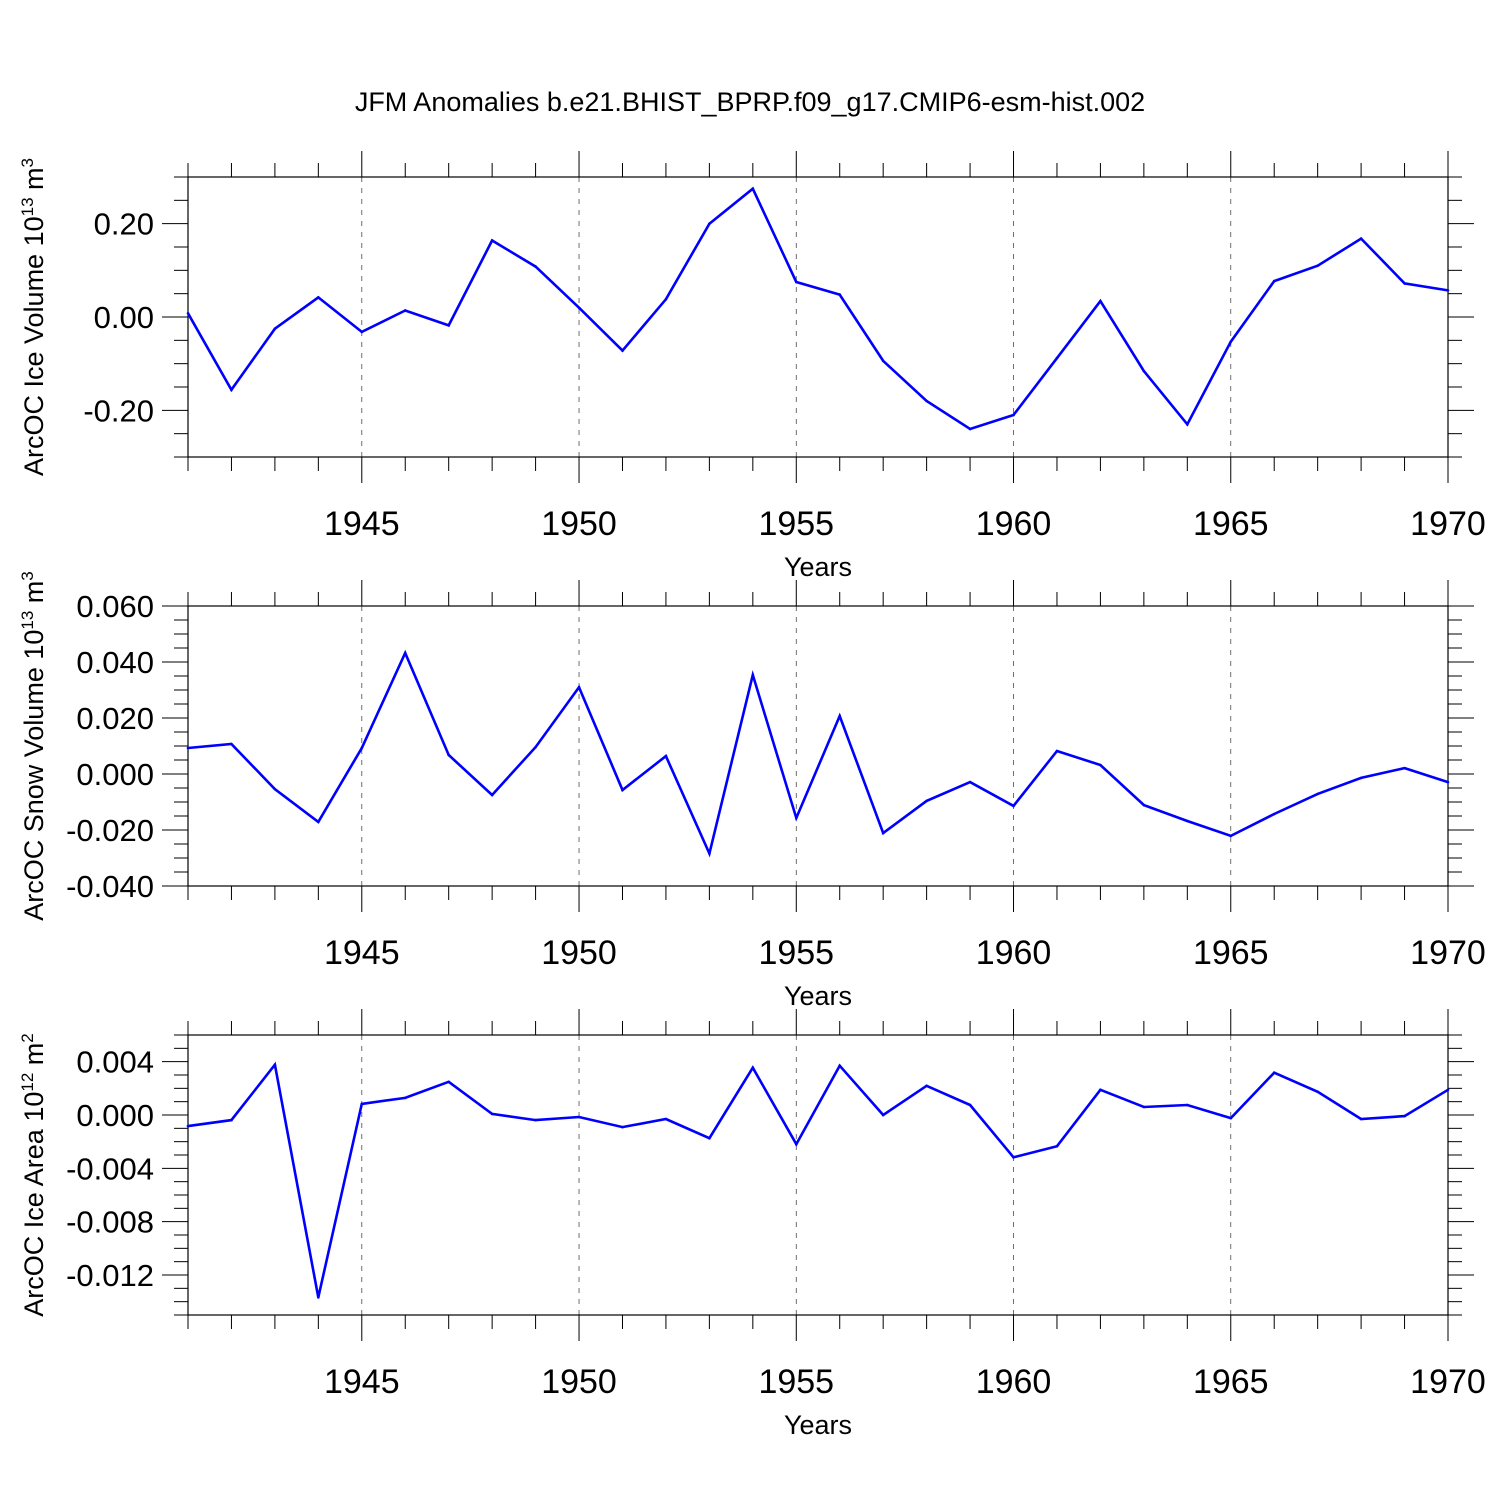  I want to click on y-axis-label-unit-exponent: 2, so click(27, 1037).